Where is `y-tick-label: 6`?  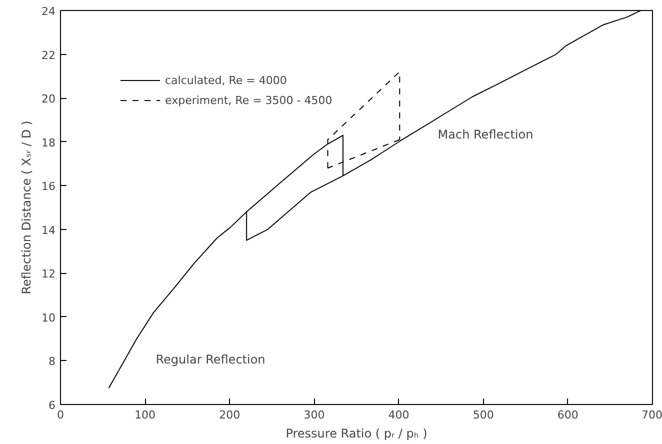
y-tick-label: 6 is located at coordinates (52, 405).